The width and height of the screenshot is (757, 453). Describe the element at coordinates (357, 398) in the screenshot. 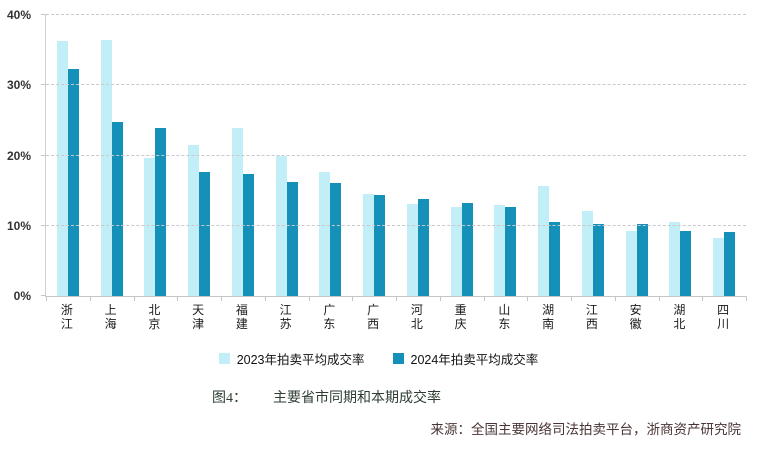

I see `caption-title: 主要省市同期和本期成交率` at that location.